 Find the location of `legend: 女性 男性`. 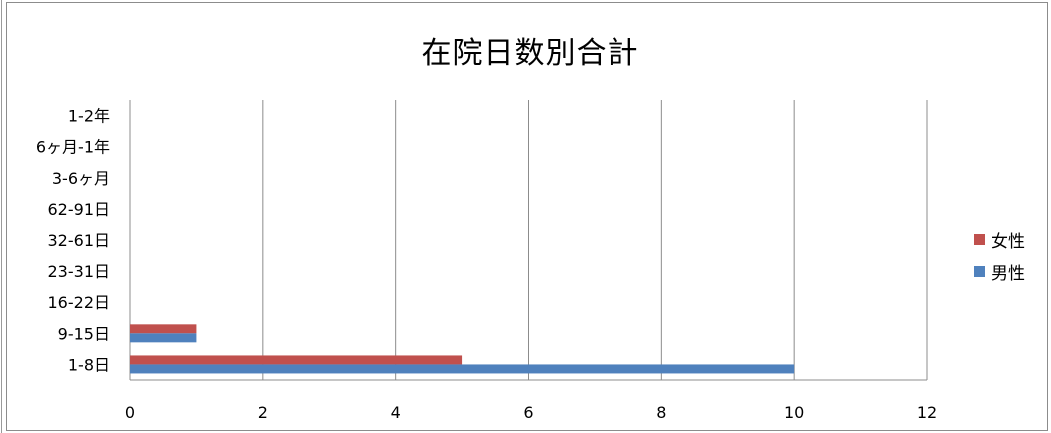

legend: 女性 男性 is located at coordinates (999, 259).